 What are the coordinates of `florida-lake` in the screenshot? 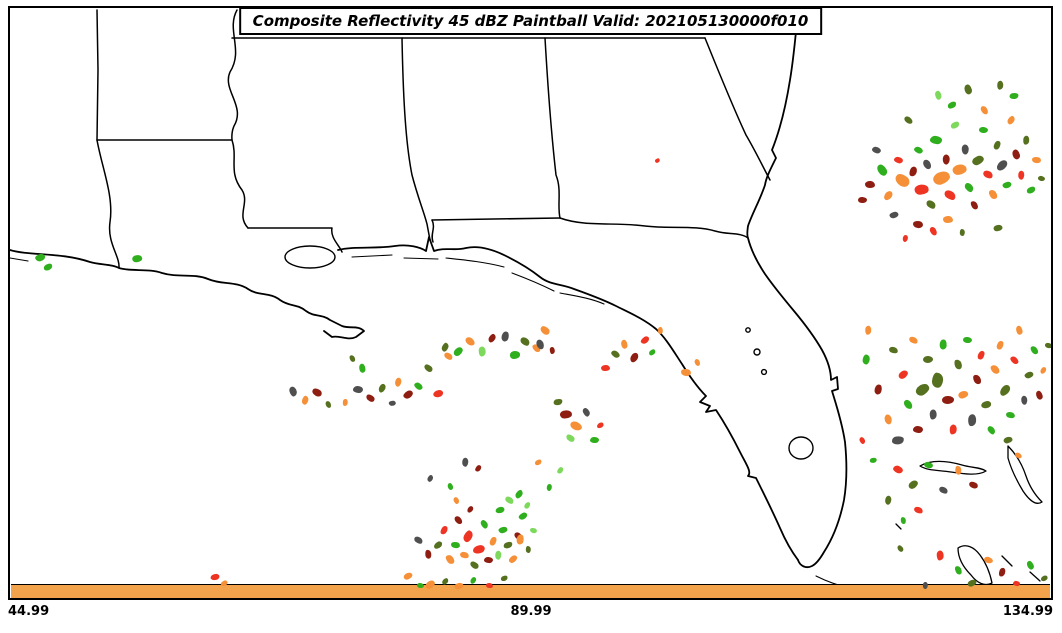 It's located at (757, 352).